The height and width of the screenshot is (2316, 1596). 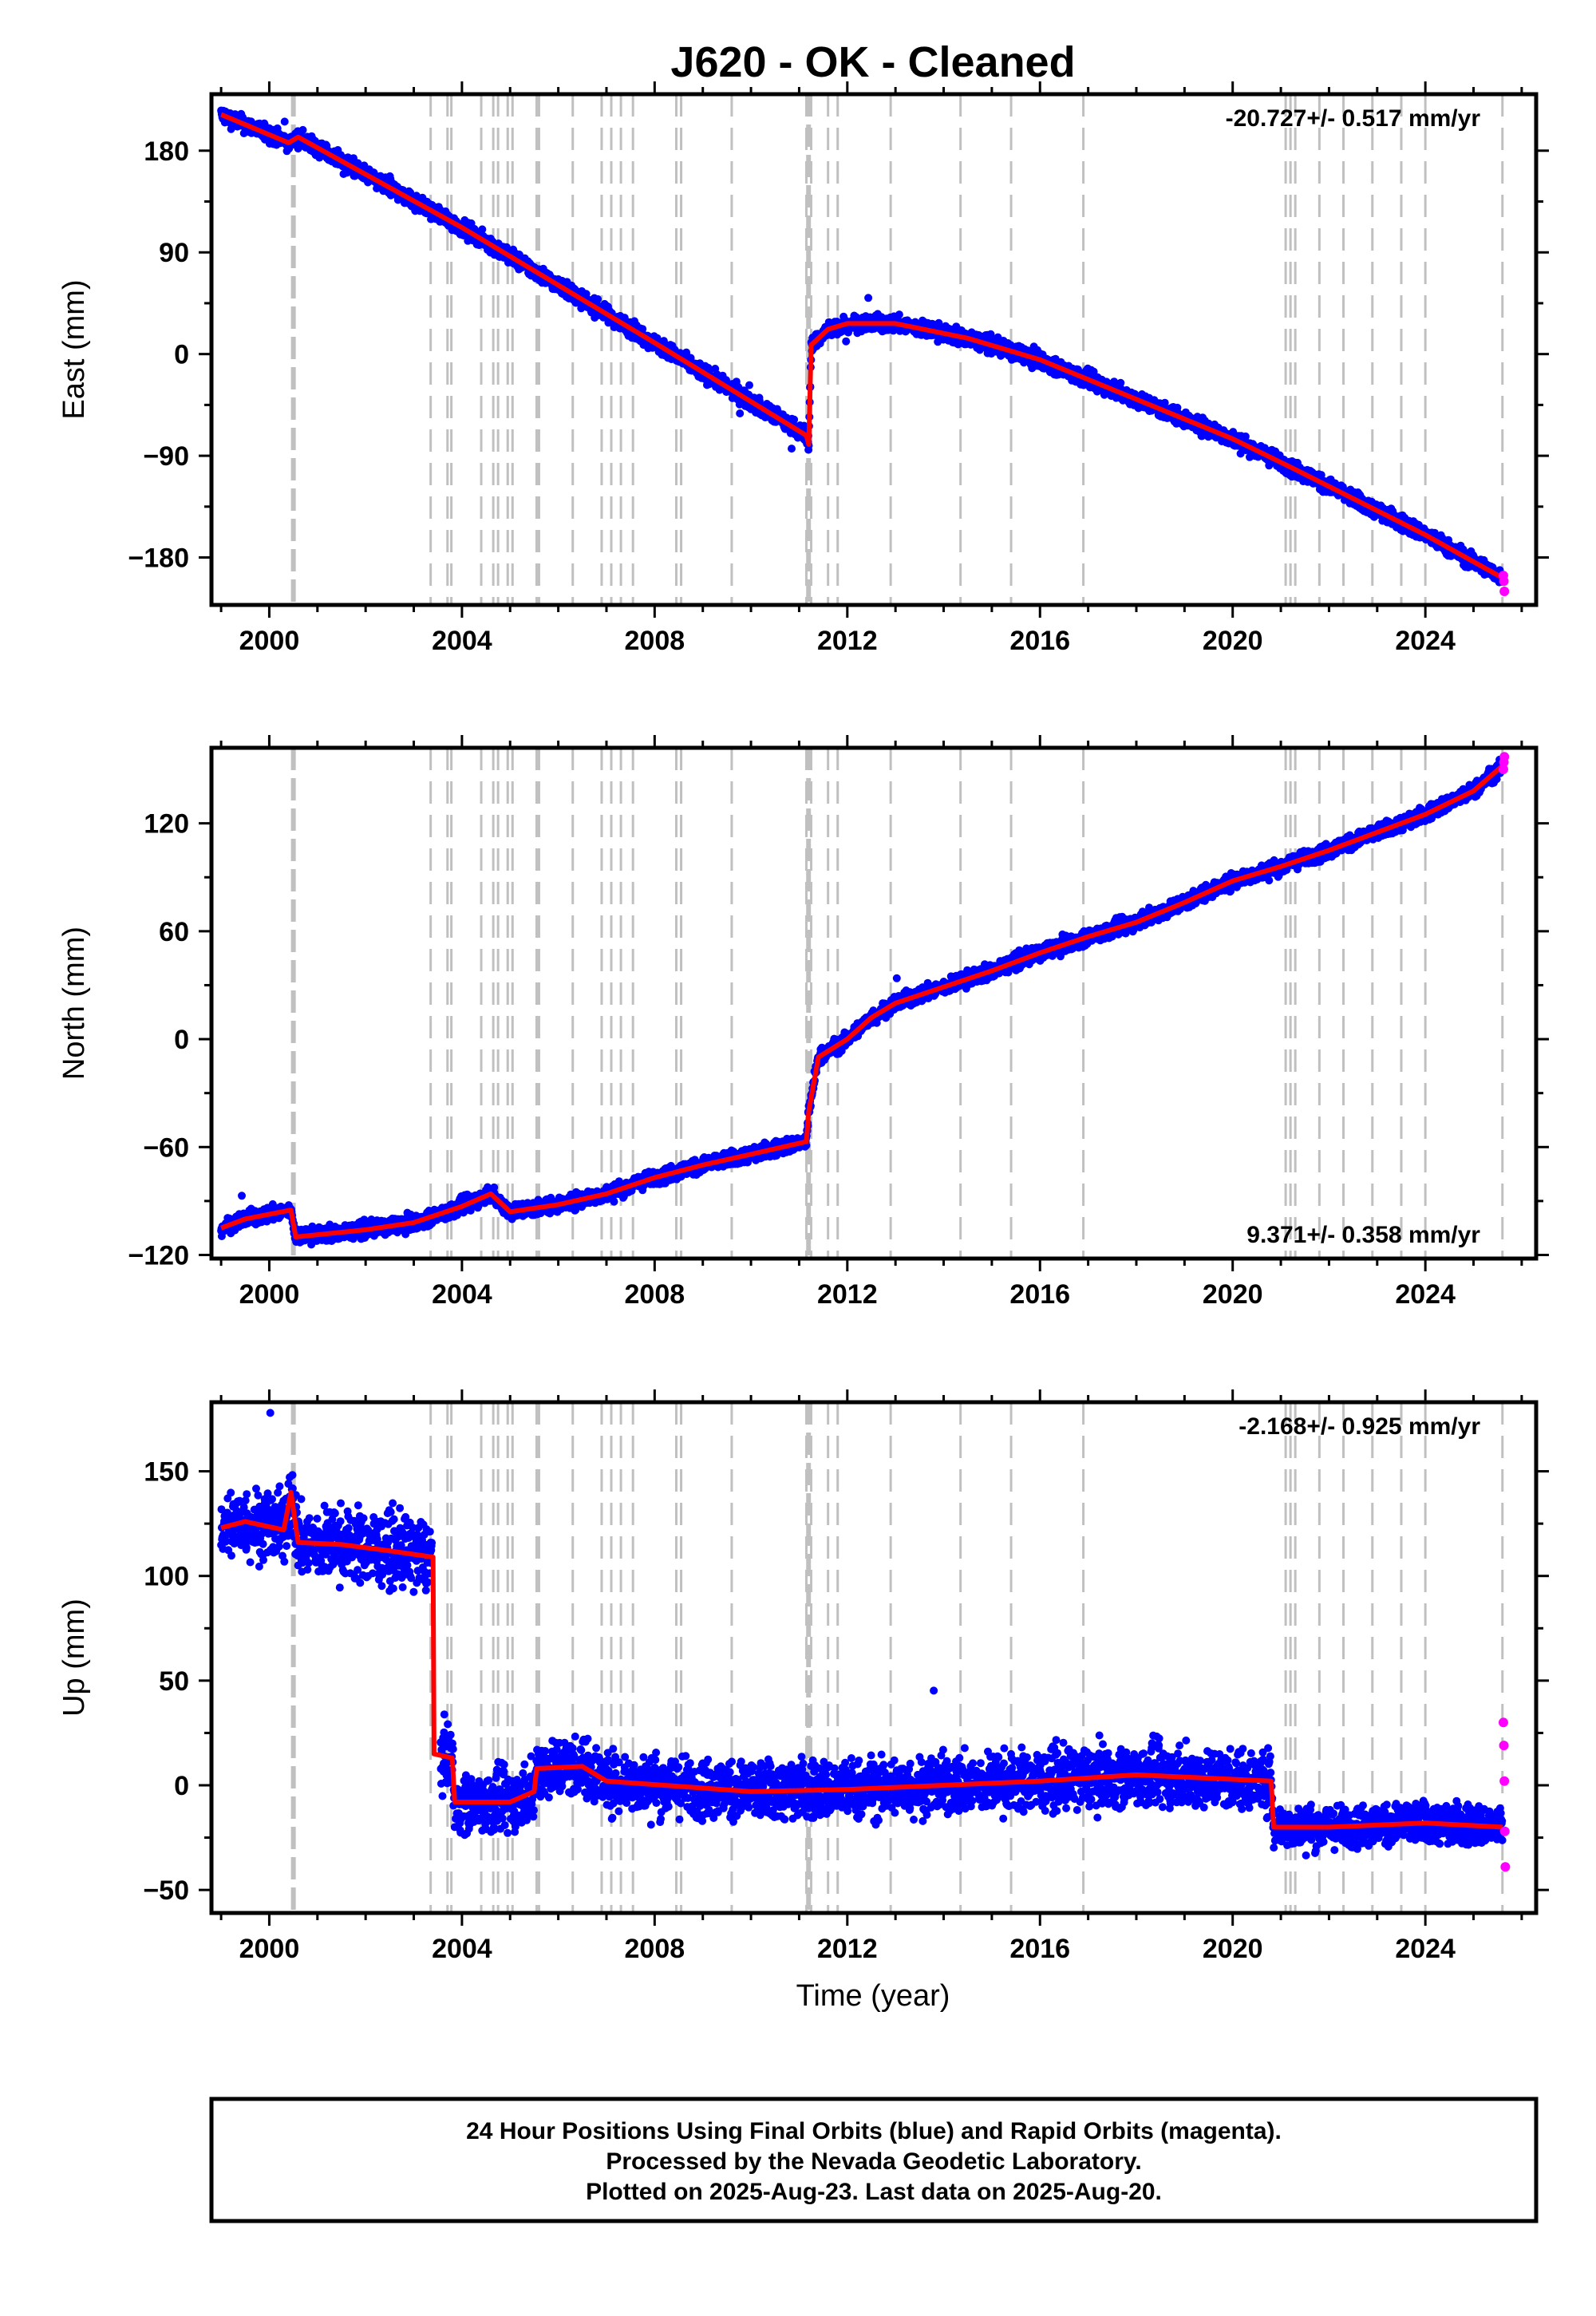 I want to click on east-y-tick-label: −180, so click(x=158, y=558).